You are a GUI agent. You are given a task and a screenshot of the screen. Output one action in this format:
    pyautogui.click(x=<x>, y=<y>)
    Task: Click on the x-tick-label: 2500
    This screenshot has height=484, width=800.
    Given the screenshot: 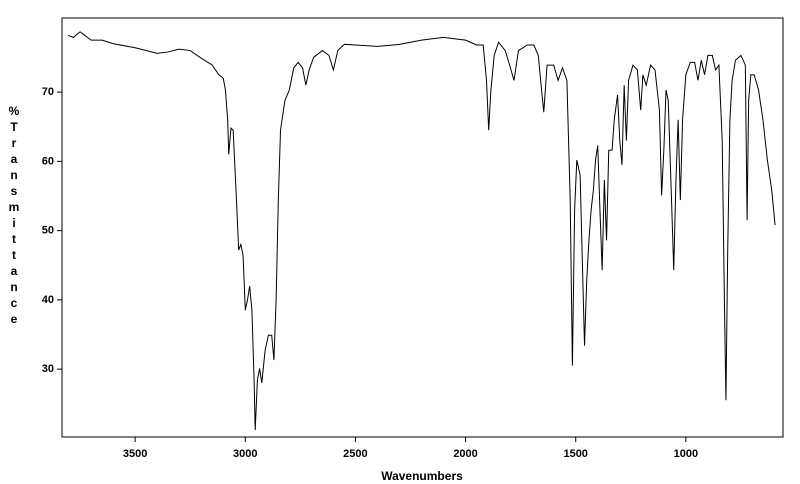 What is the action you would take?
    pyautogui.click(x=355, y=454)
    